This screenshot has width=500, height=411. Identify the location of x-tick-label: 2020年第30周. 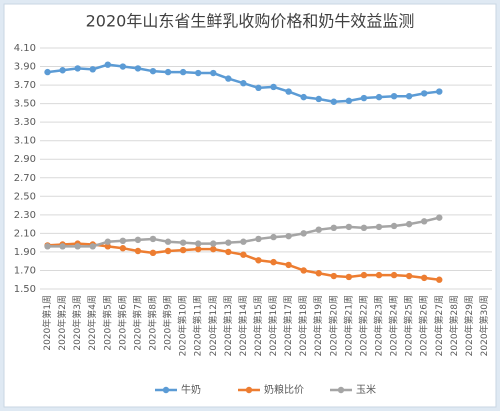
(484, 325).